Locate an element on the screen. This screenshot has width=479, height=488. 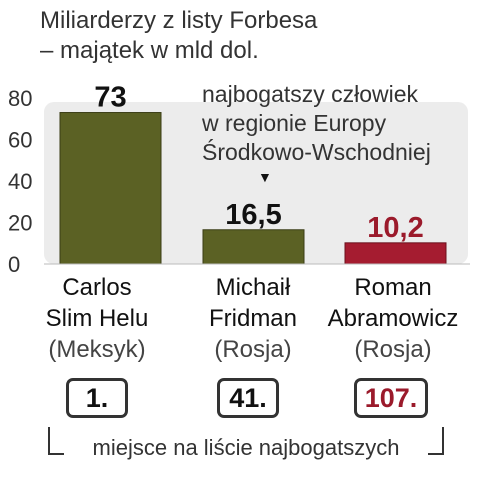
data-label: 73 is located at coordinates (110, 98).